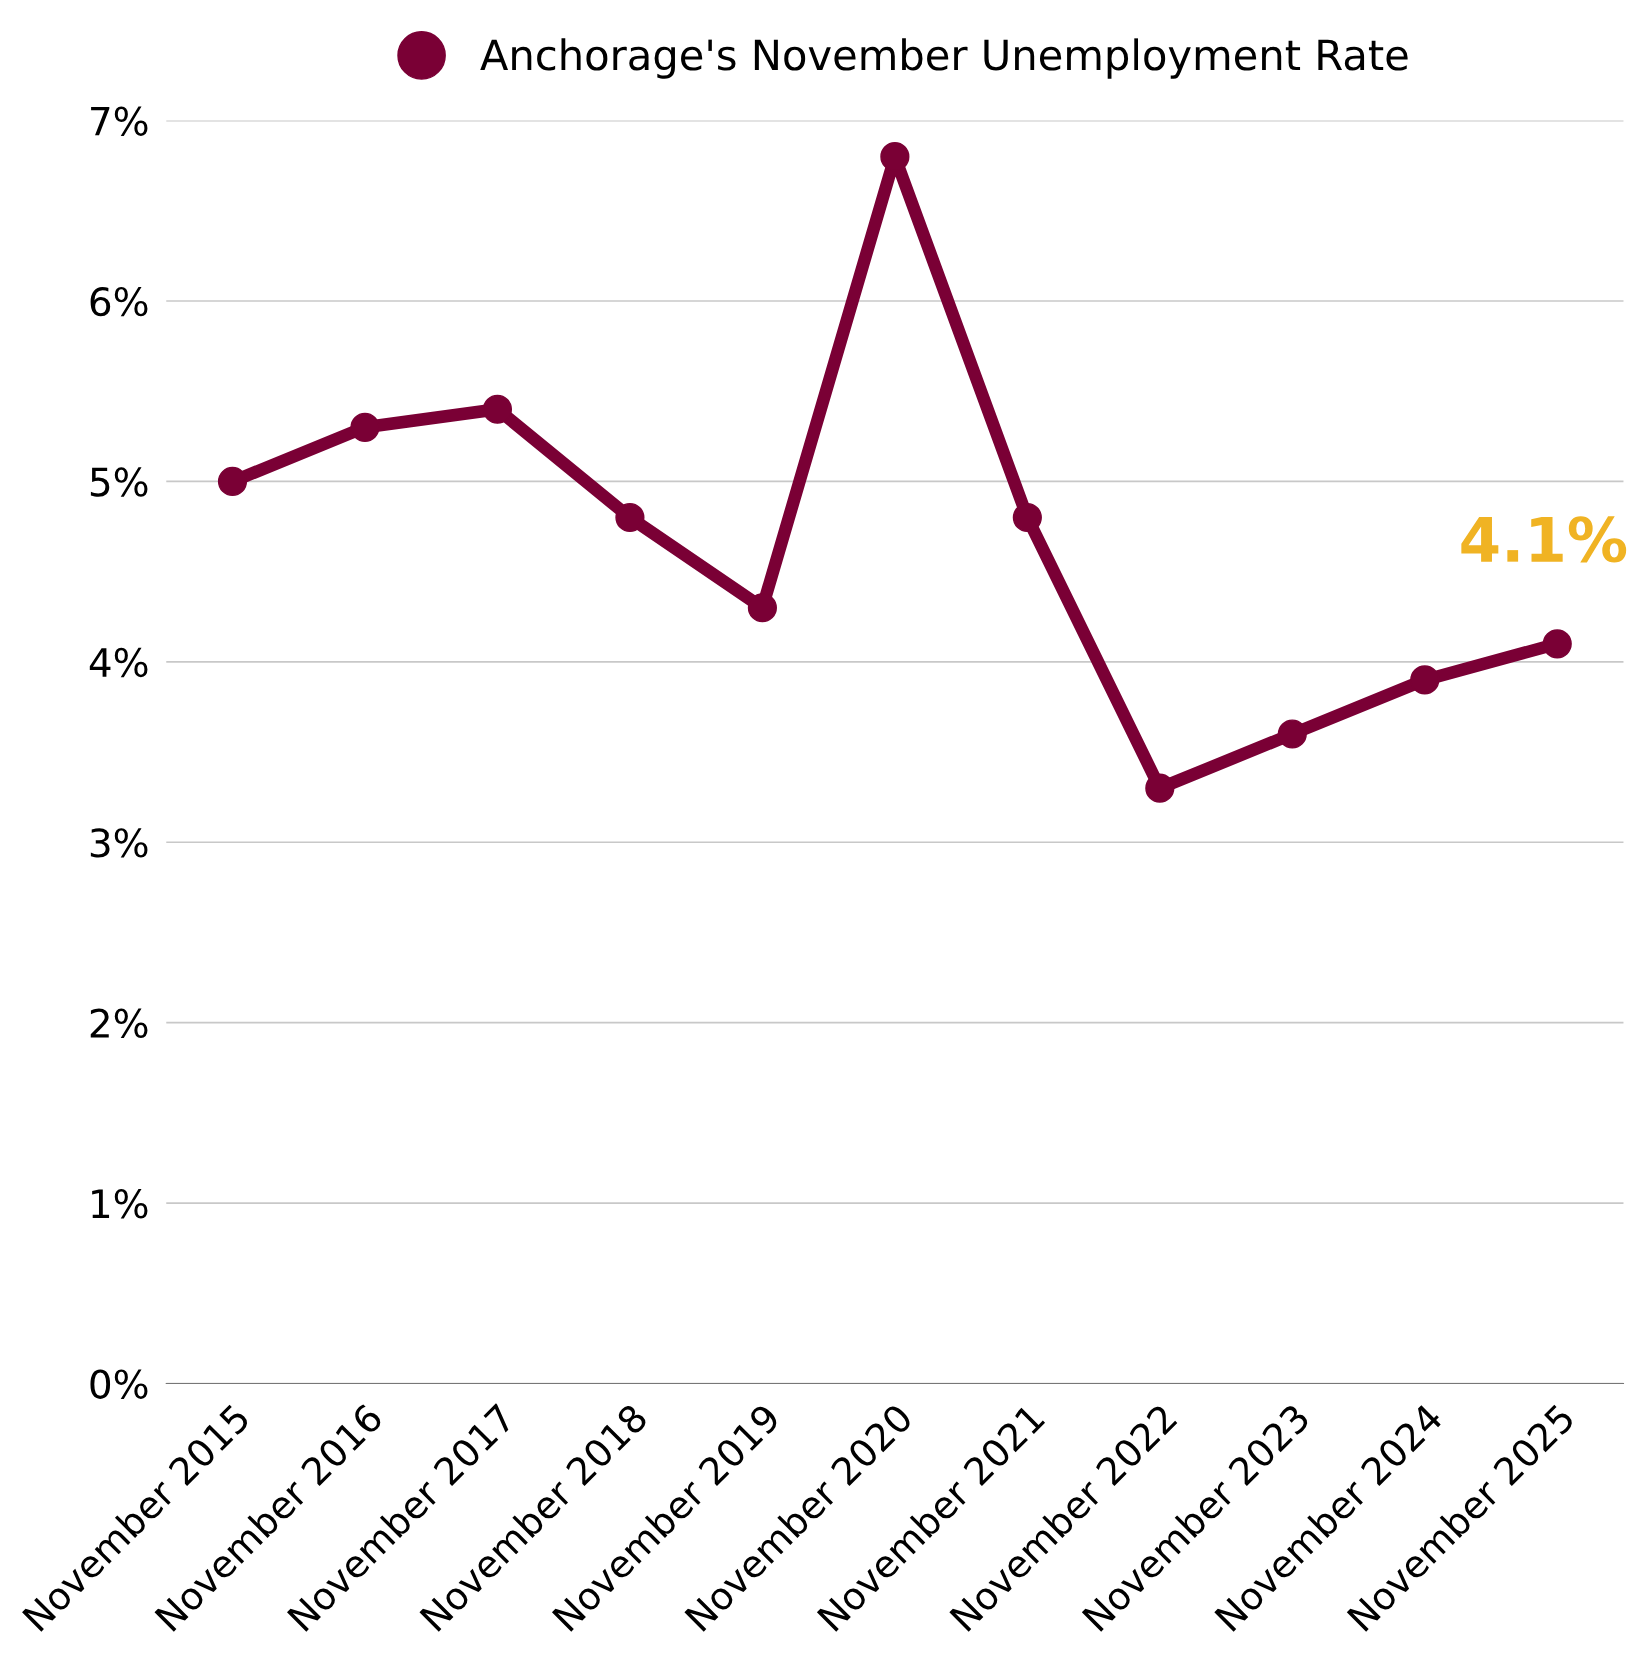 This screenshot has width=1630, height=1675. Describe the element at coordinates (119, 301) in the screenshot. I see `y-tick-label: 6%` at that location.